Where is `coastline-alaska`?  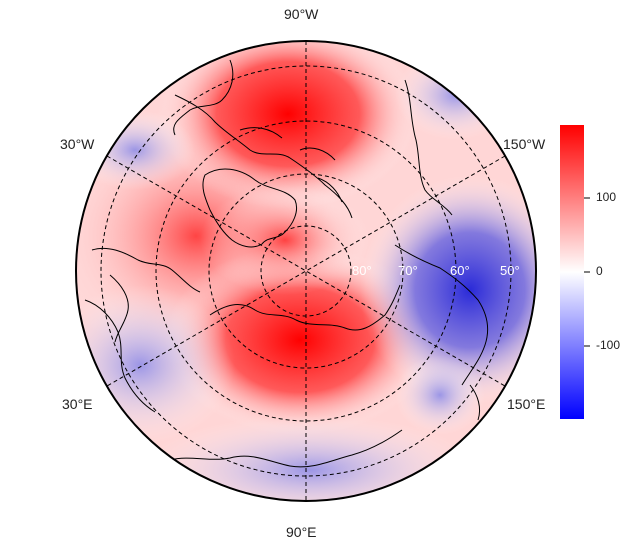 coastline-alaska is located at coordinates (428, 147).